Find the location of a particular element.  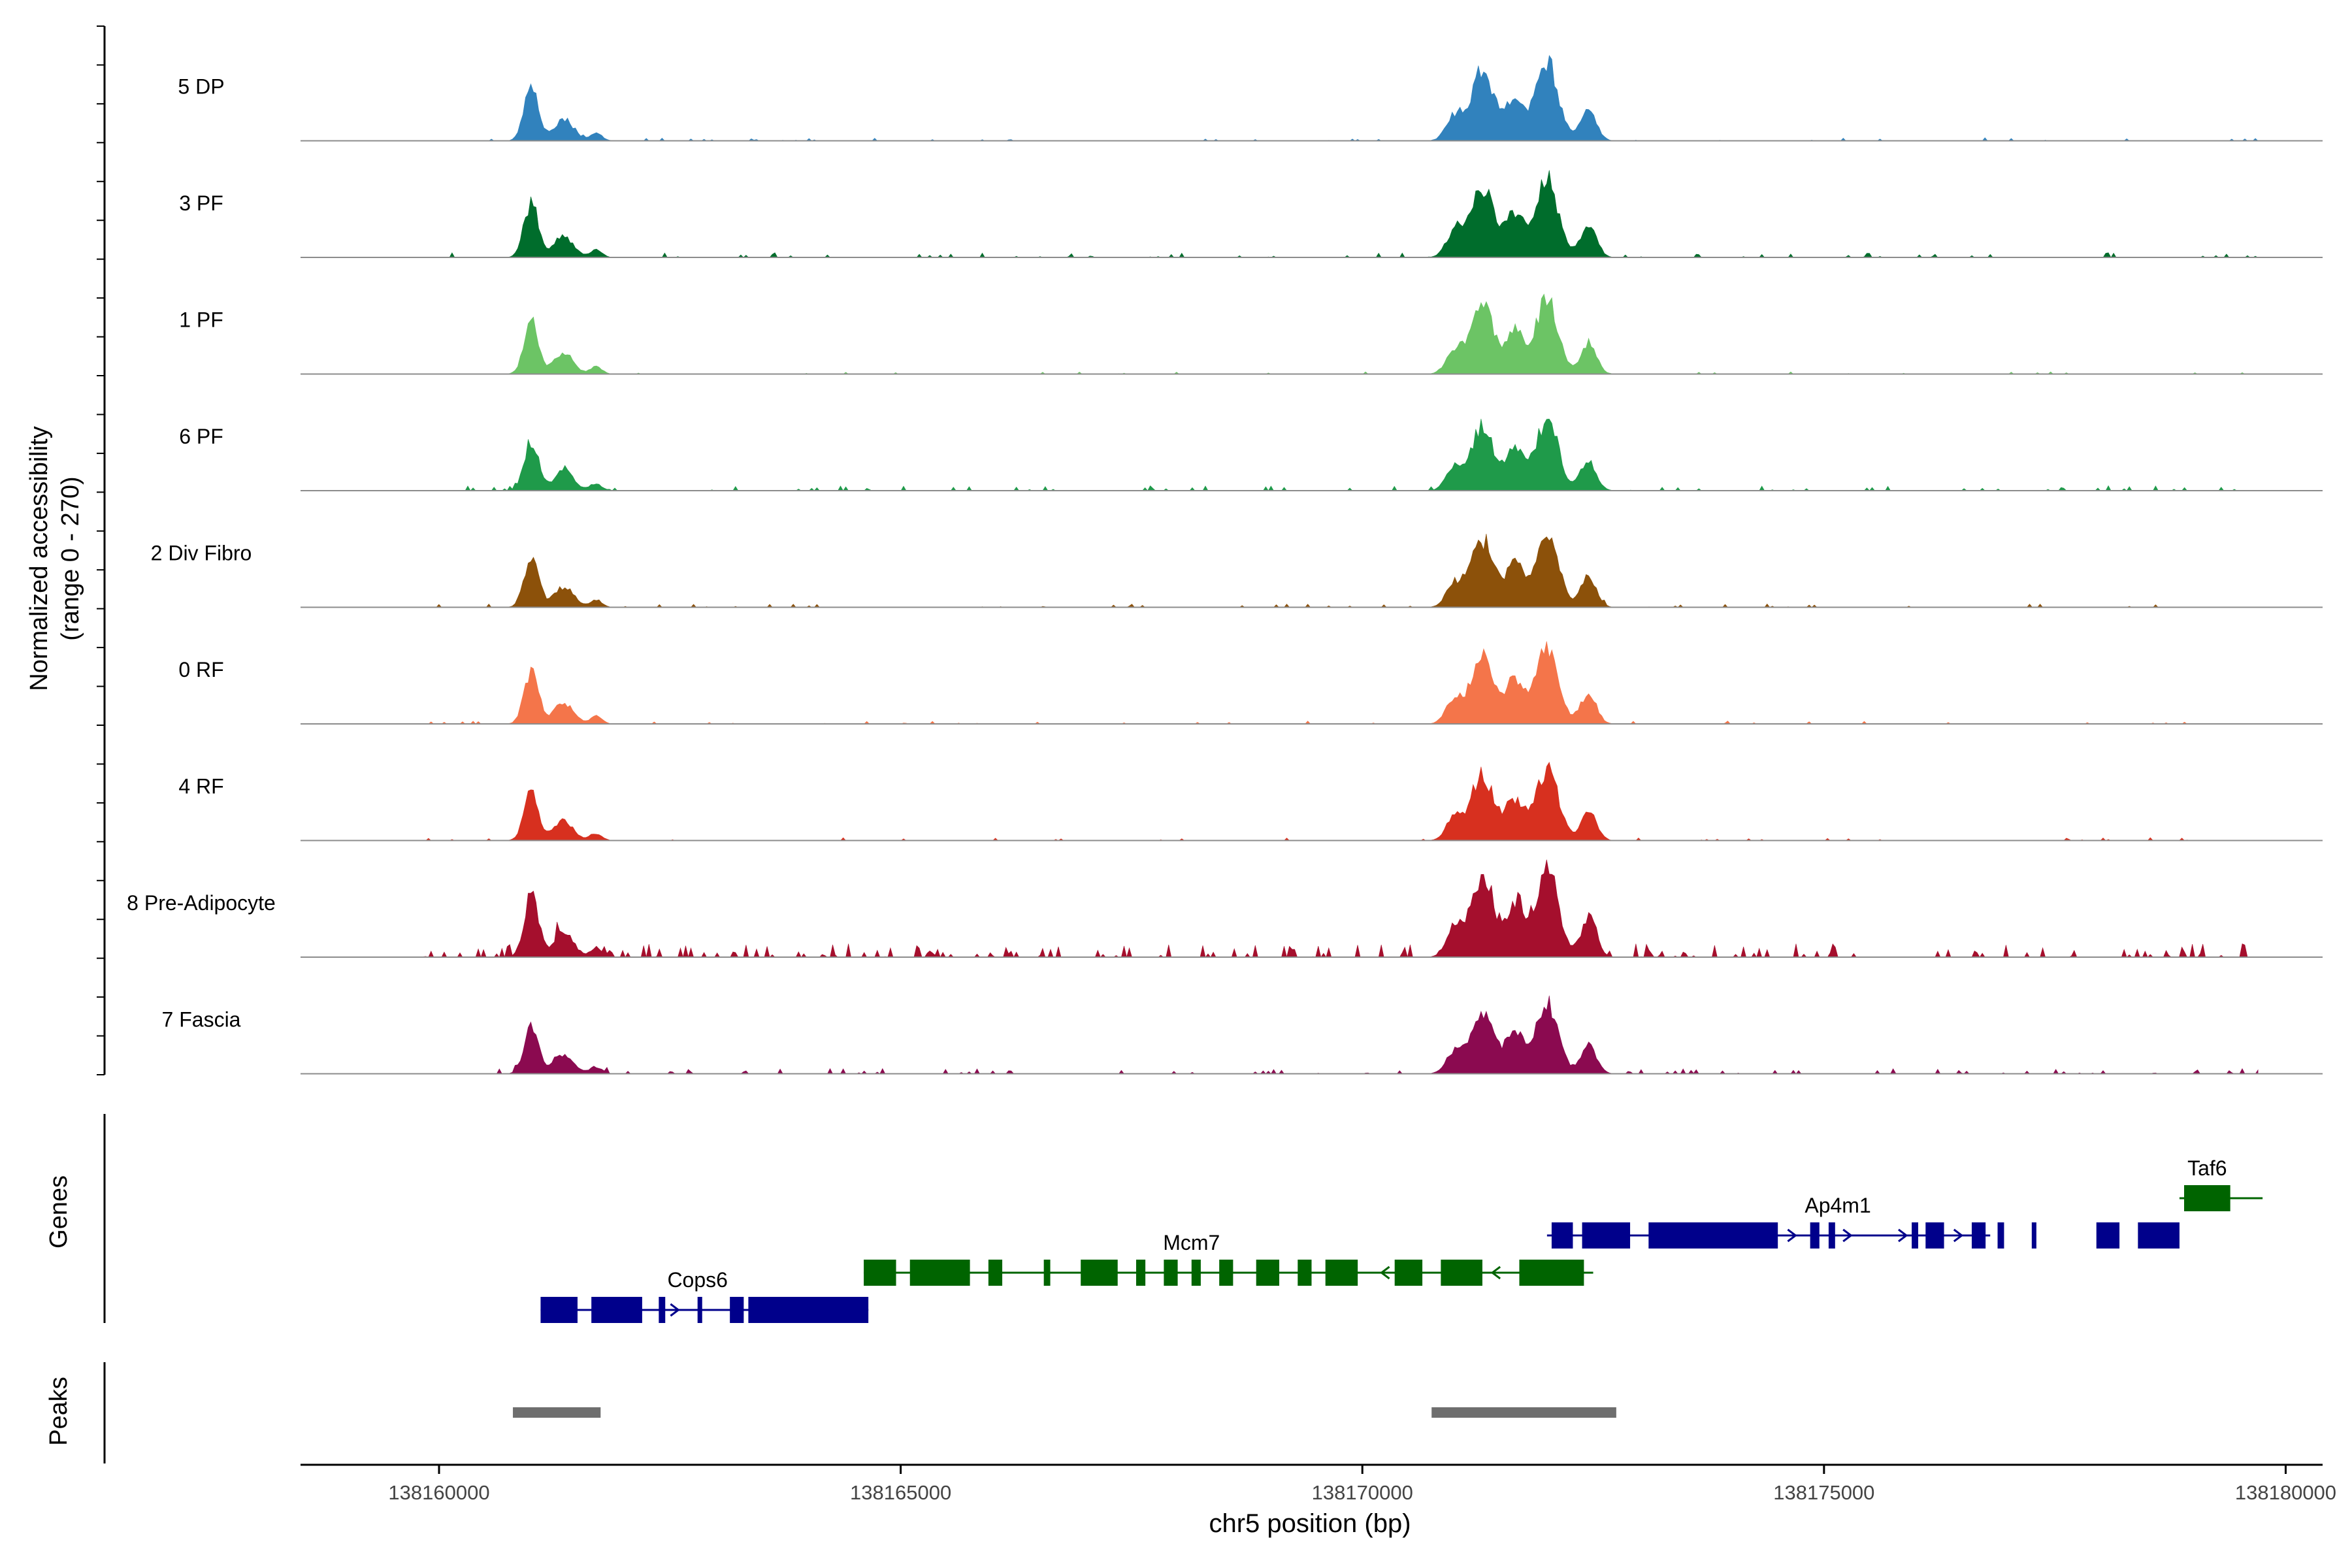

track-label: 7 Fascia is located at coordinates (201, 1020).